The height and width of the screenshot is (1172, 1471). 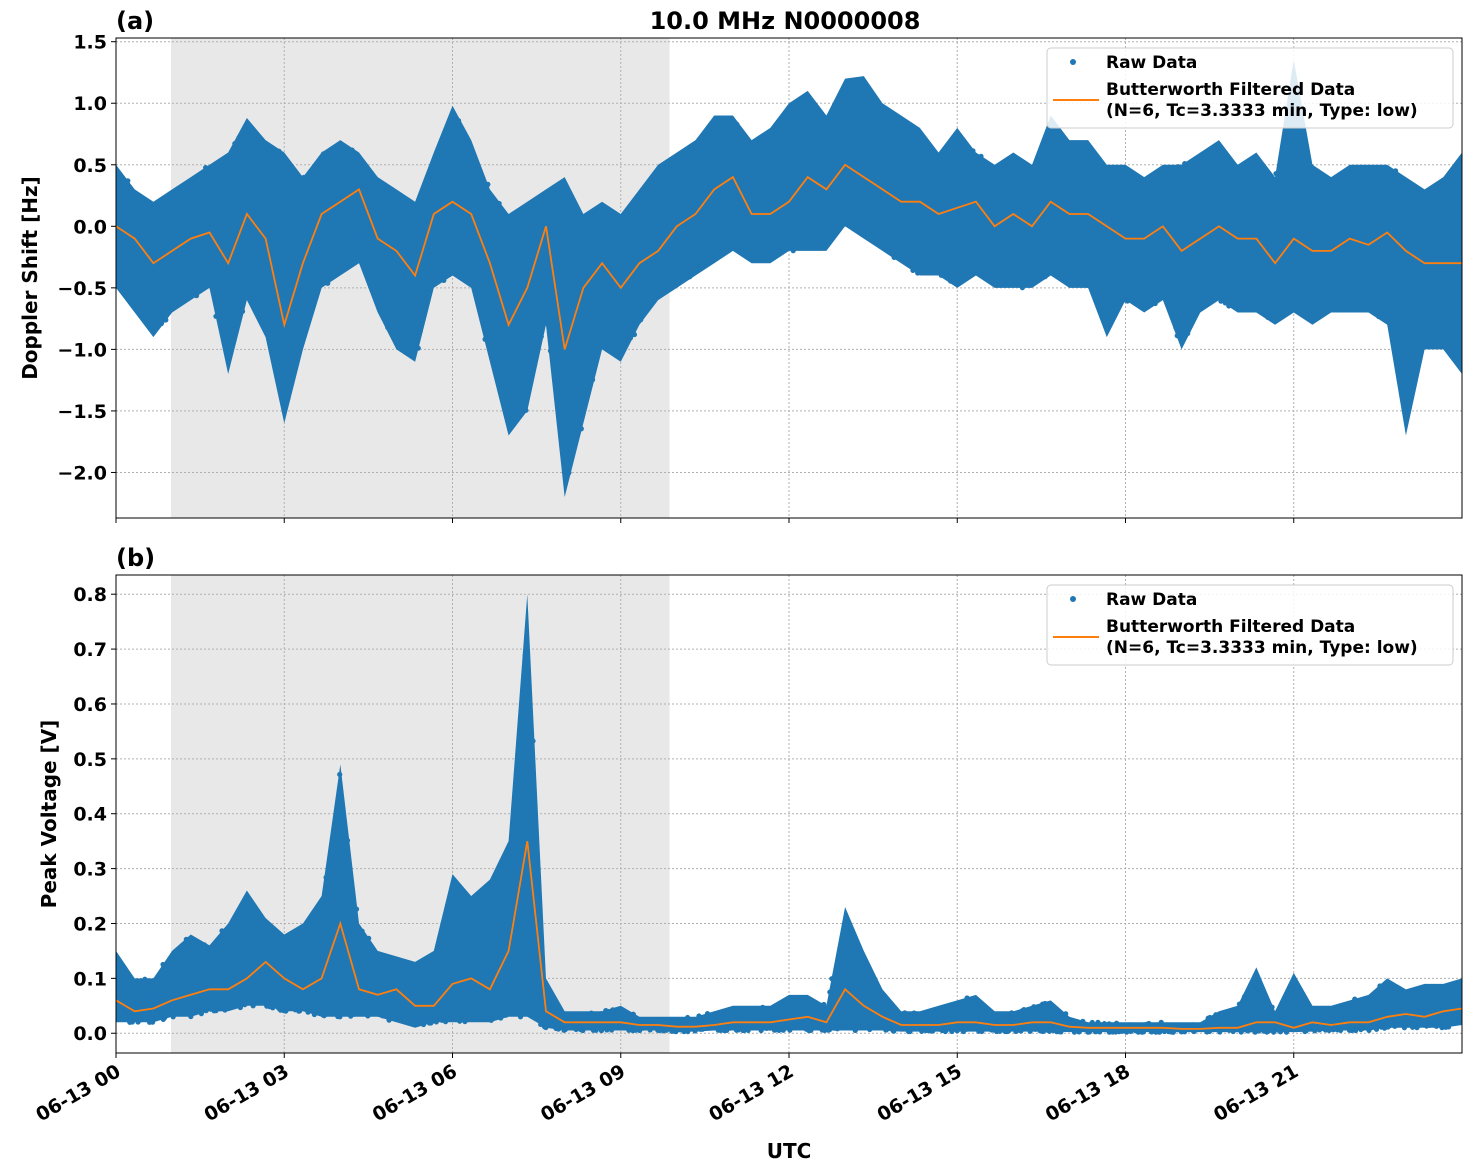 What do you see at coordinates (90, 1034) in the screenshot?
I see `y-tick-label: 0.0` at bounding box center [90, 1034].